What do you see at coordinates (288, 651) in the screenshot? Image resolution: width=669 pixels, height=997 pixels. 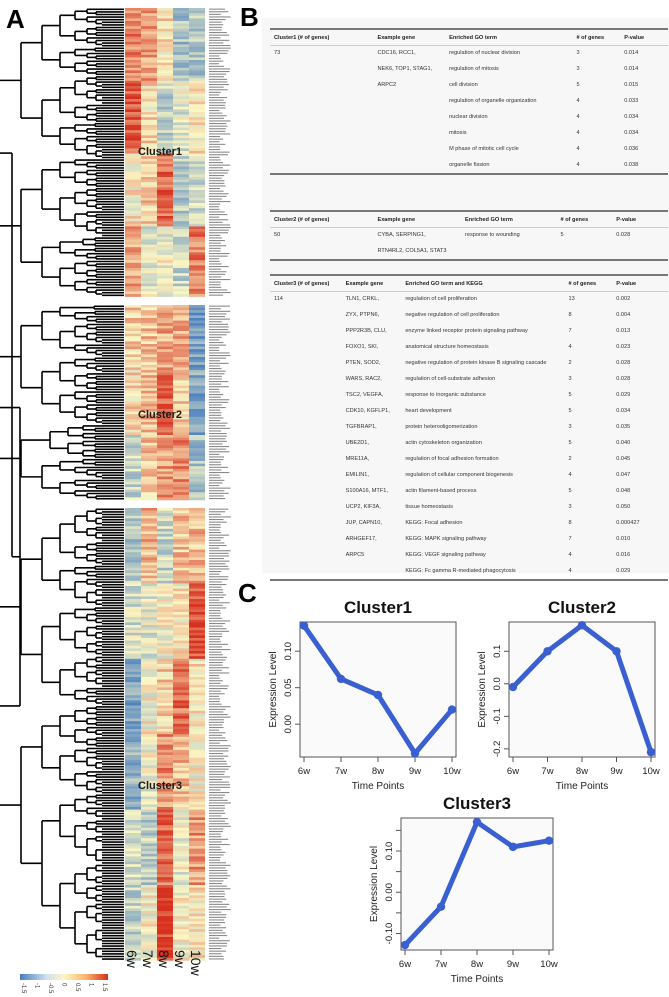 I see `y-tick-label: 0.10` at bounding box center [288, 651].